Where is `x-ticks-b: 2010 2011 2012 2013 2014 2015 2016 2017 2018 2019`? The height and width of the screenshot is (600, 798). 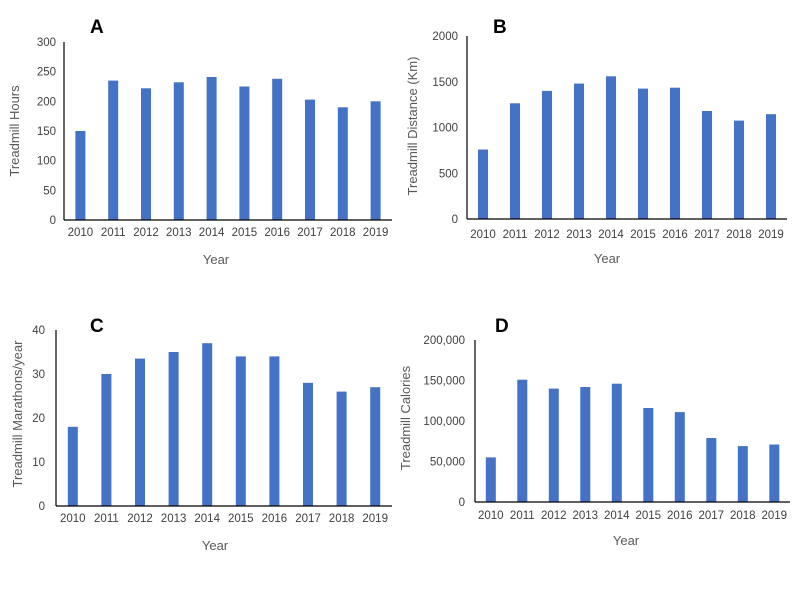 x-ticks-b: 2010 2011 2012 2013 2014 2015 2016 2017 2018 2019 is located at coordinates (627, 235).